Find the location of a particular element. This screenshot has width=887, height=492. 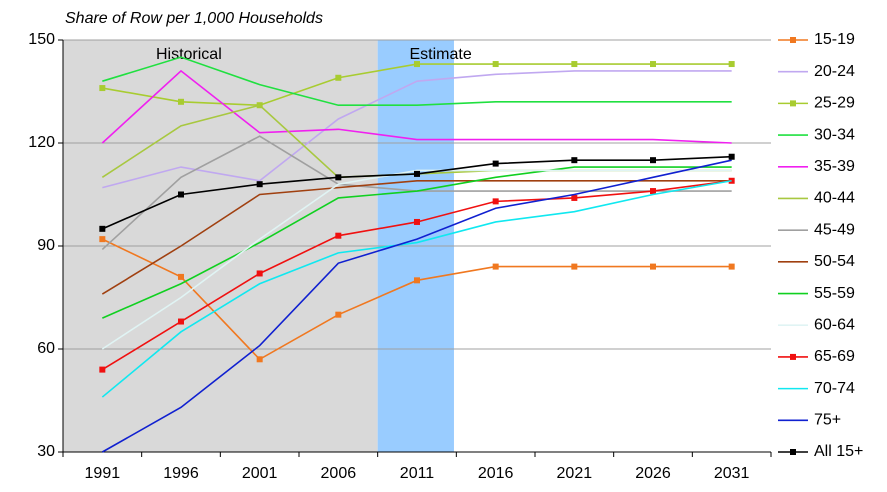

x-tick-label: 2016 is located at coordinates (496, 473).